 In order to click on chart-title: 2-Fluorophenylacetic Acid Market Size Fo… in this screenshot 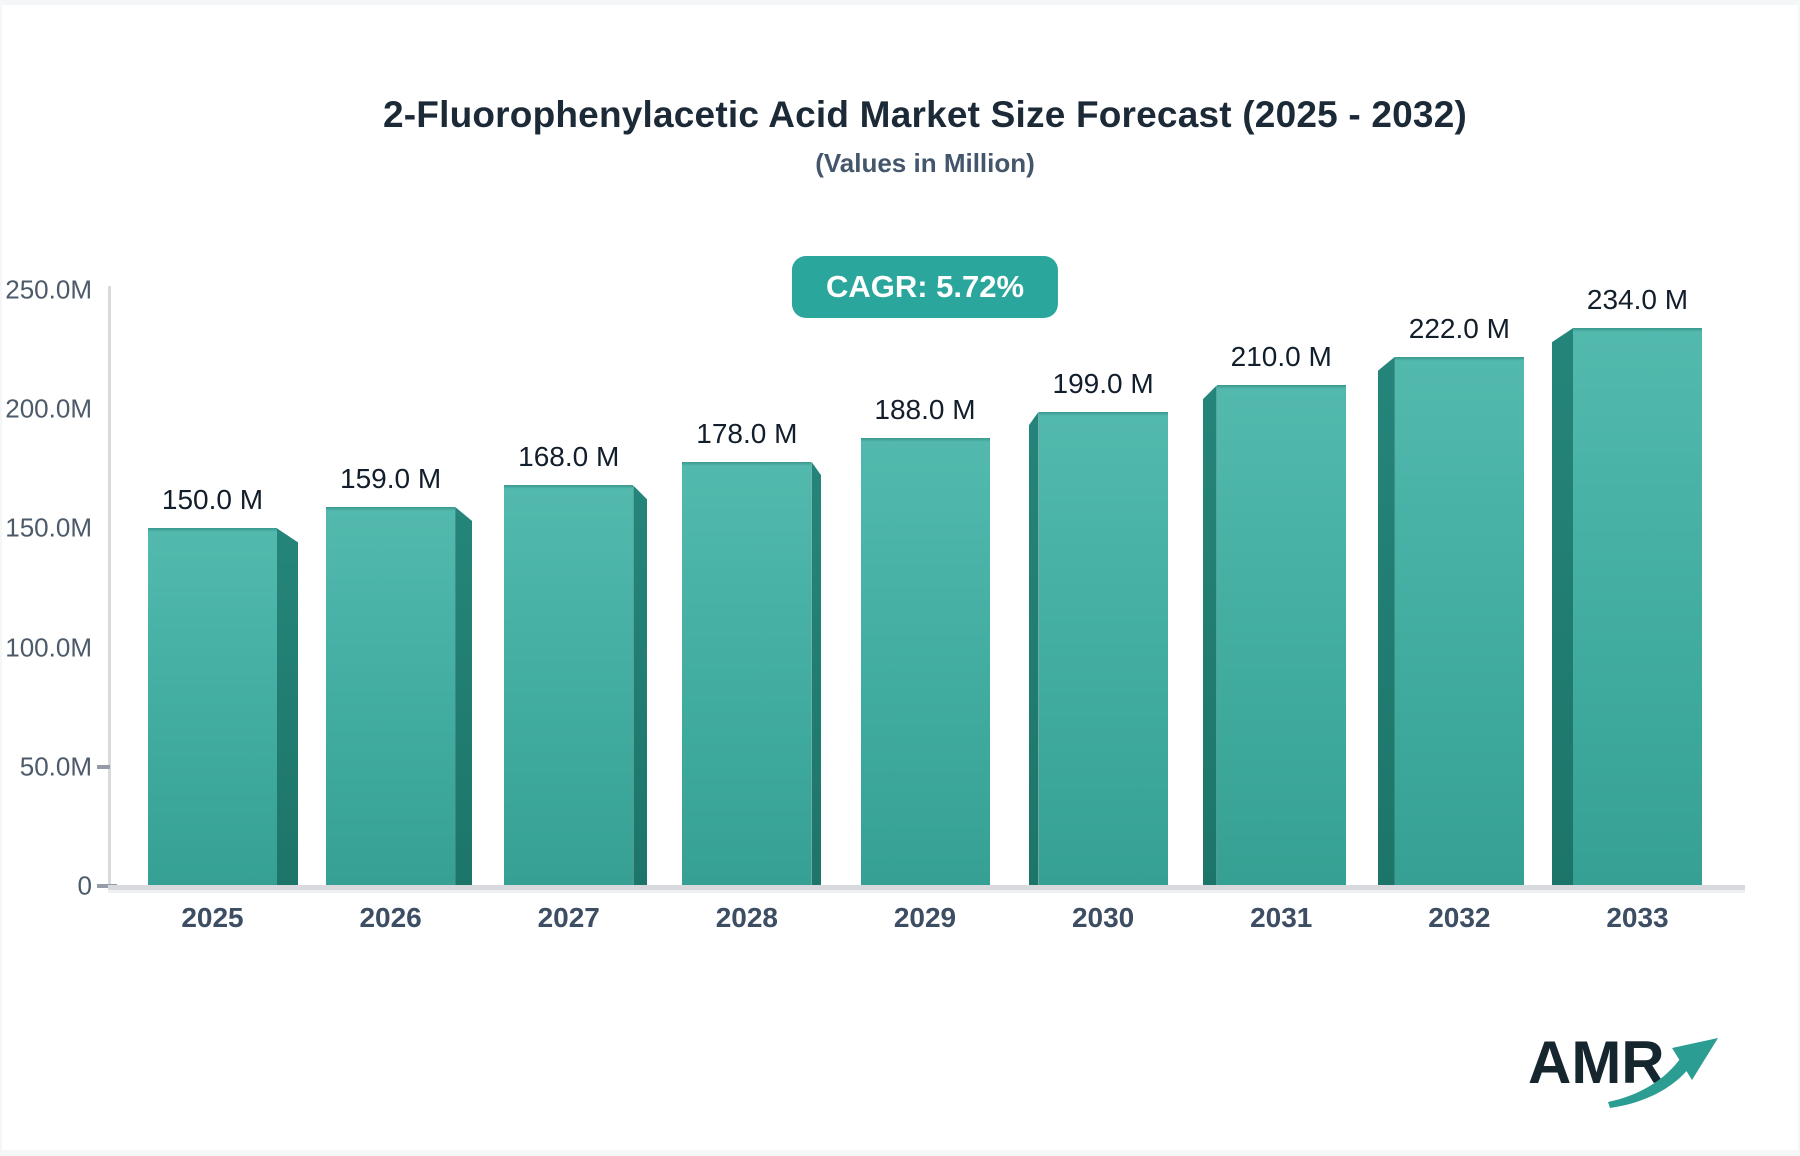, I will do `click(925, 114)`.